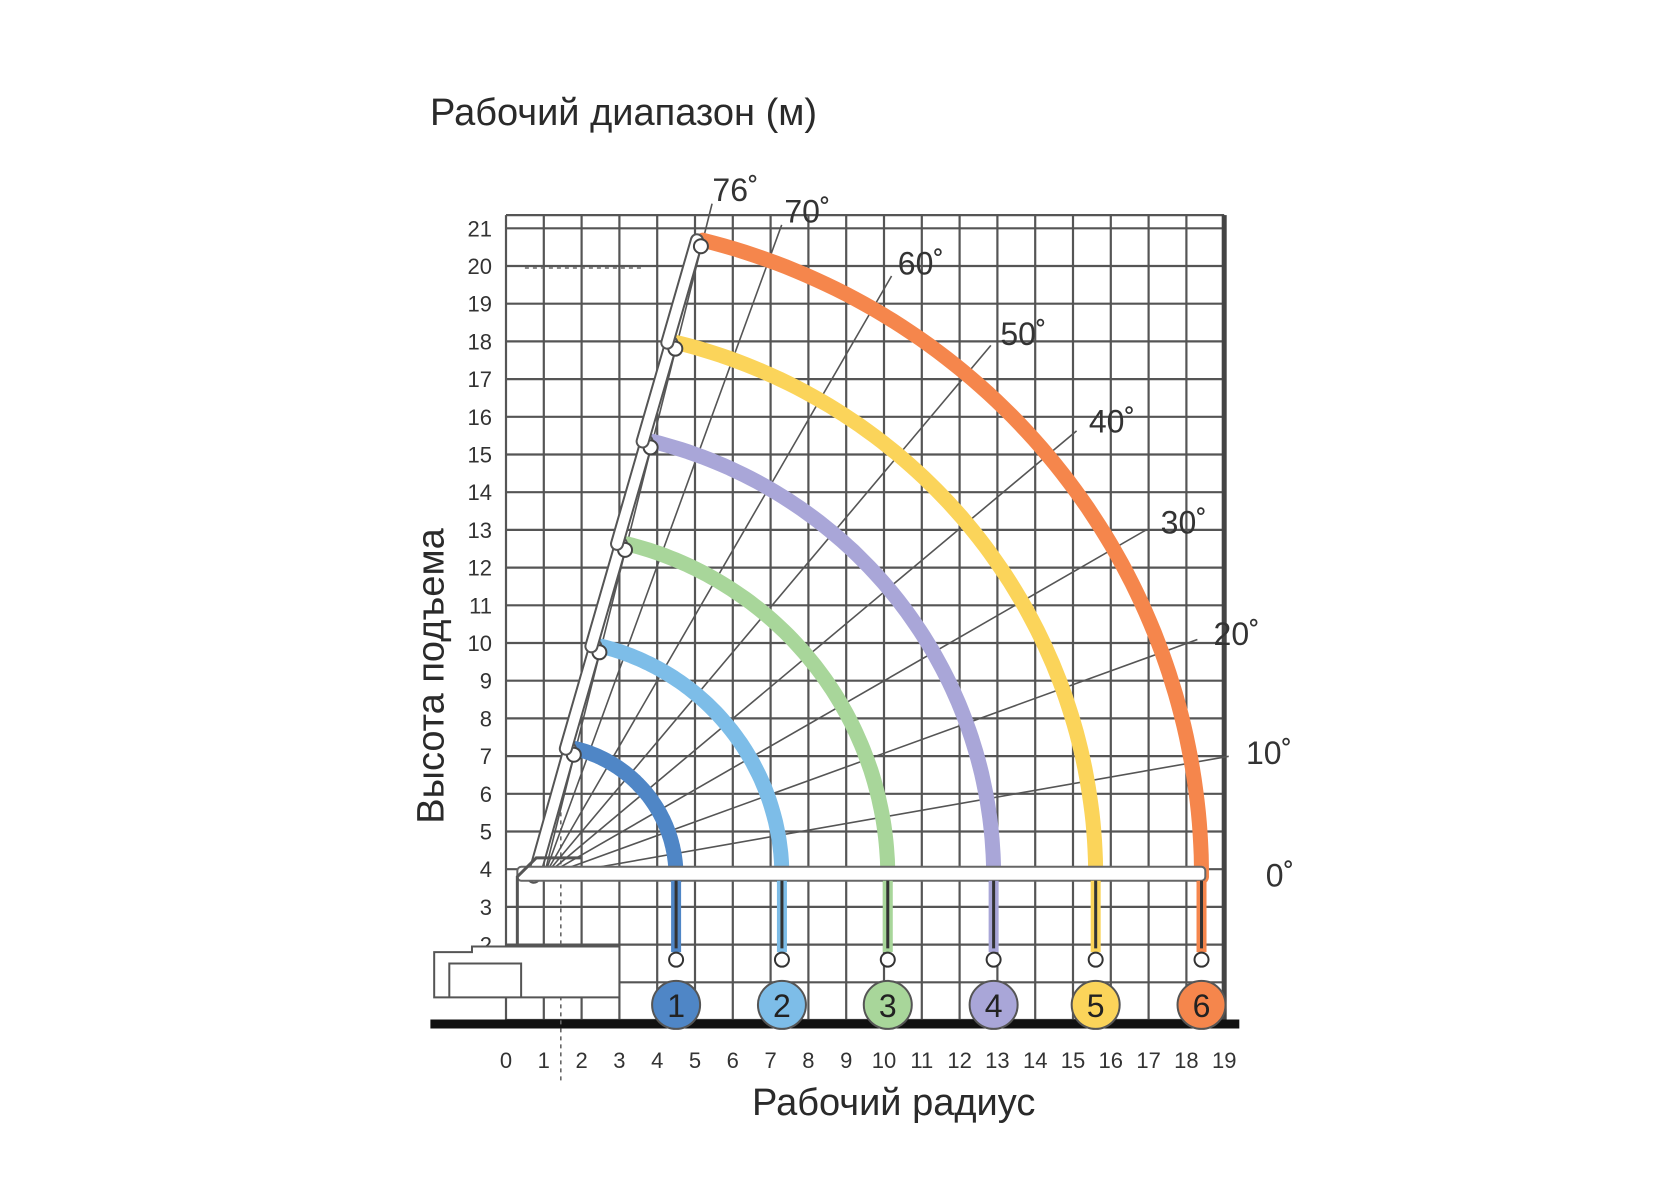  Describe the element at coordinates (619, 1060) in the screenshot. I see `x-tick-label: 3` at that location.